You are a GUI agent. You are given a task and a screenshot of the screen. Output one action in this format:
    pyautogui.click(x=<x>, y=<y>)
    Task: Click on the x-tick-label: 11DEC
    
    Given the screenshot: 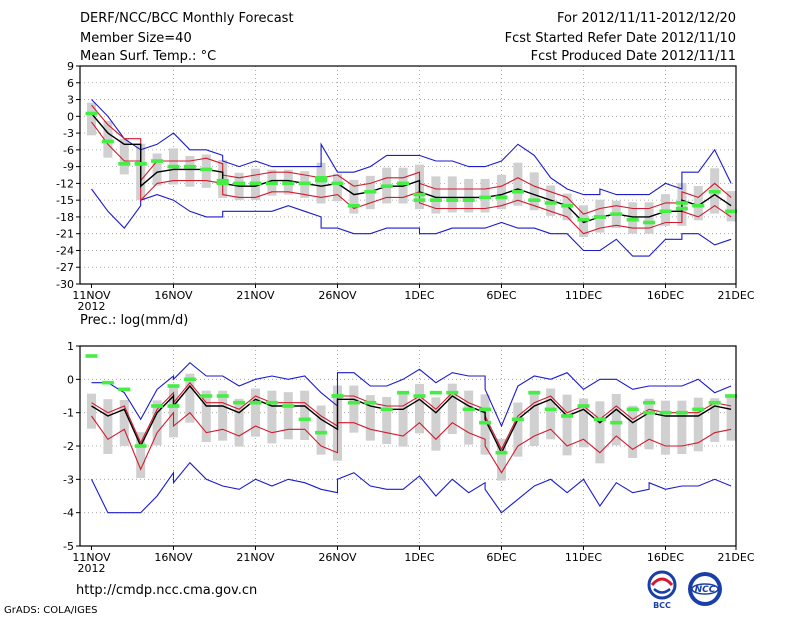 What is the action you would take?
    pyautogui.click(x=583, y=295)
    